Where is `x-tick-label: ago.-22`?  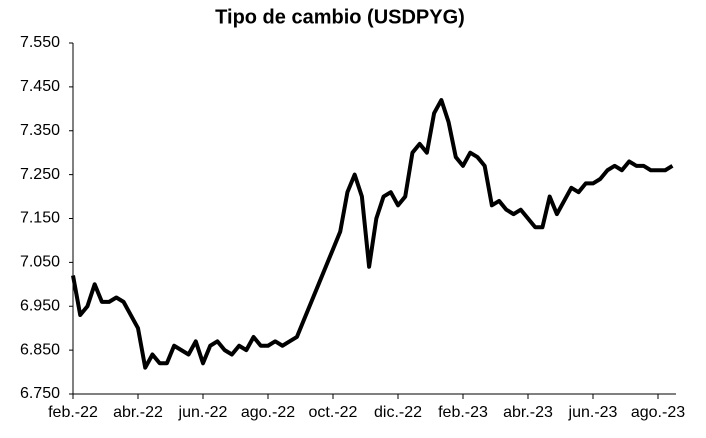 x-tick-label: ago.-22 is located at coordinates (268, 412).